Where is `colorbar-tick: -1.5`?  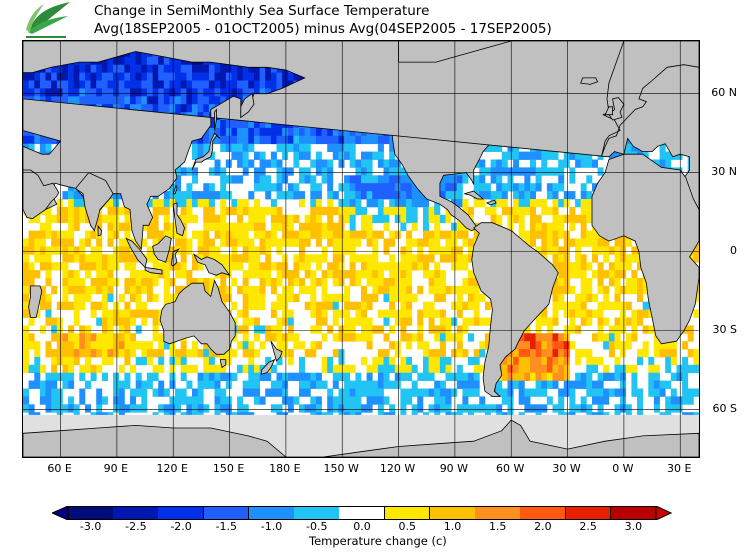
colorbar-tick: -1.5 is located at coordinates (226, 526).